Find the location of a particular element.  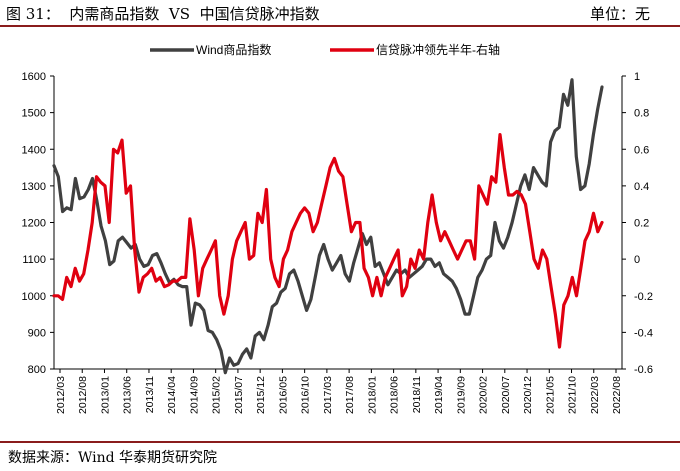

x-tick-label: 2014/04 is located at coordinates (172, 395).